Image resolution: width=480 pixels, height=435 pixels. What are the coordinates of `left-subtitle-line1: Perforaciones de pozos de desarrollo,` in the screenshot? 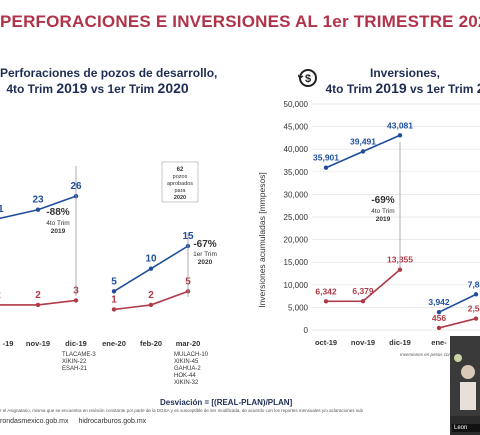 It's located at (109, 73).